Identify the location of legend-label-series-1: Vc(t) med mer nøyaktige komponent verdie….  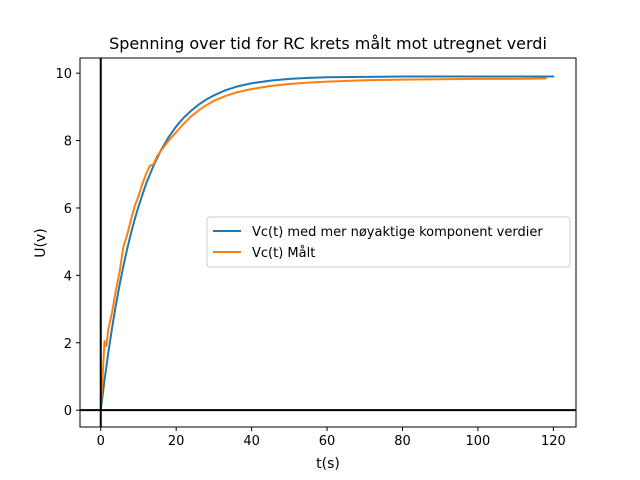
(397, 232).